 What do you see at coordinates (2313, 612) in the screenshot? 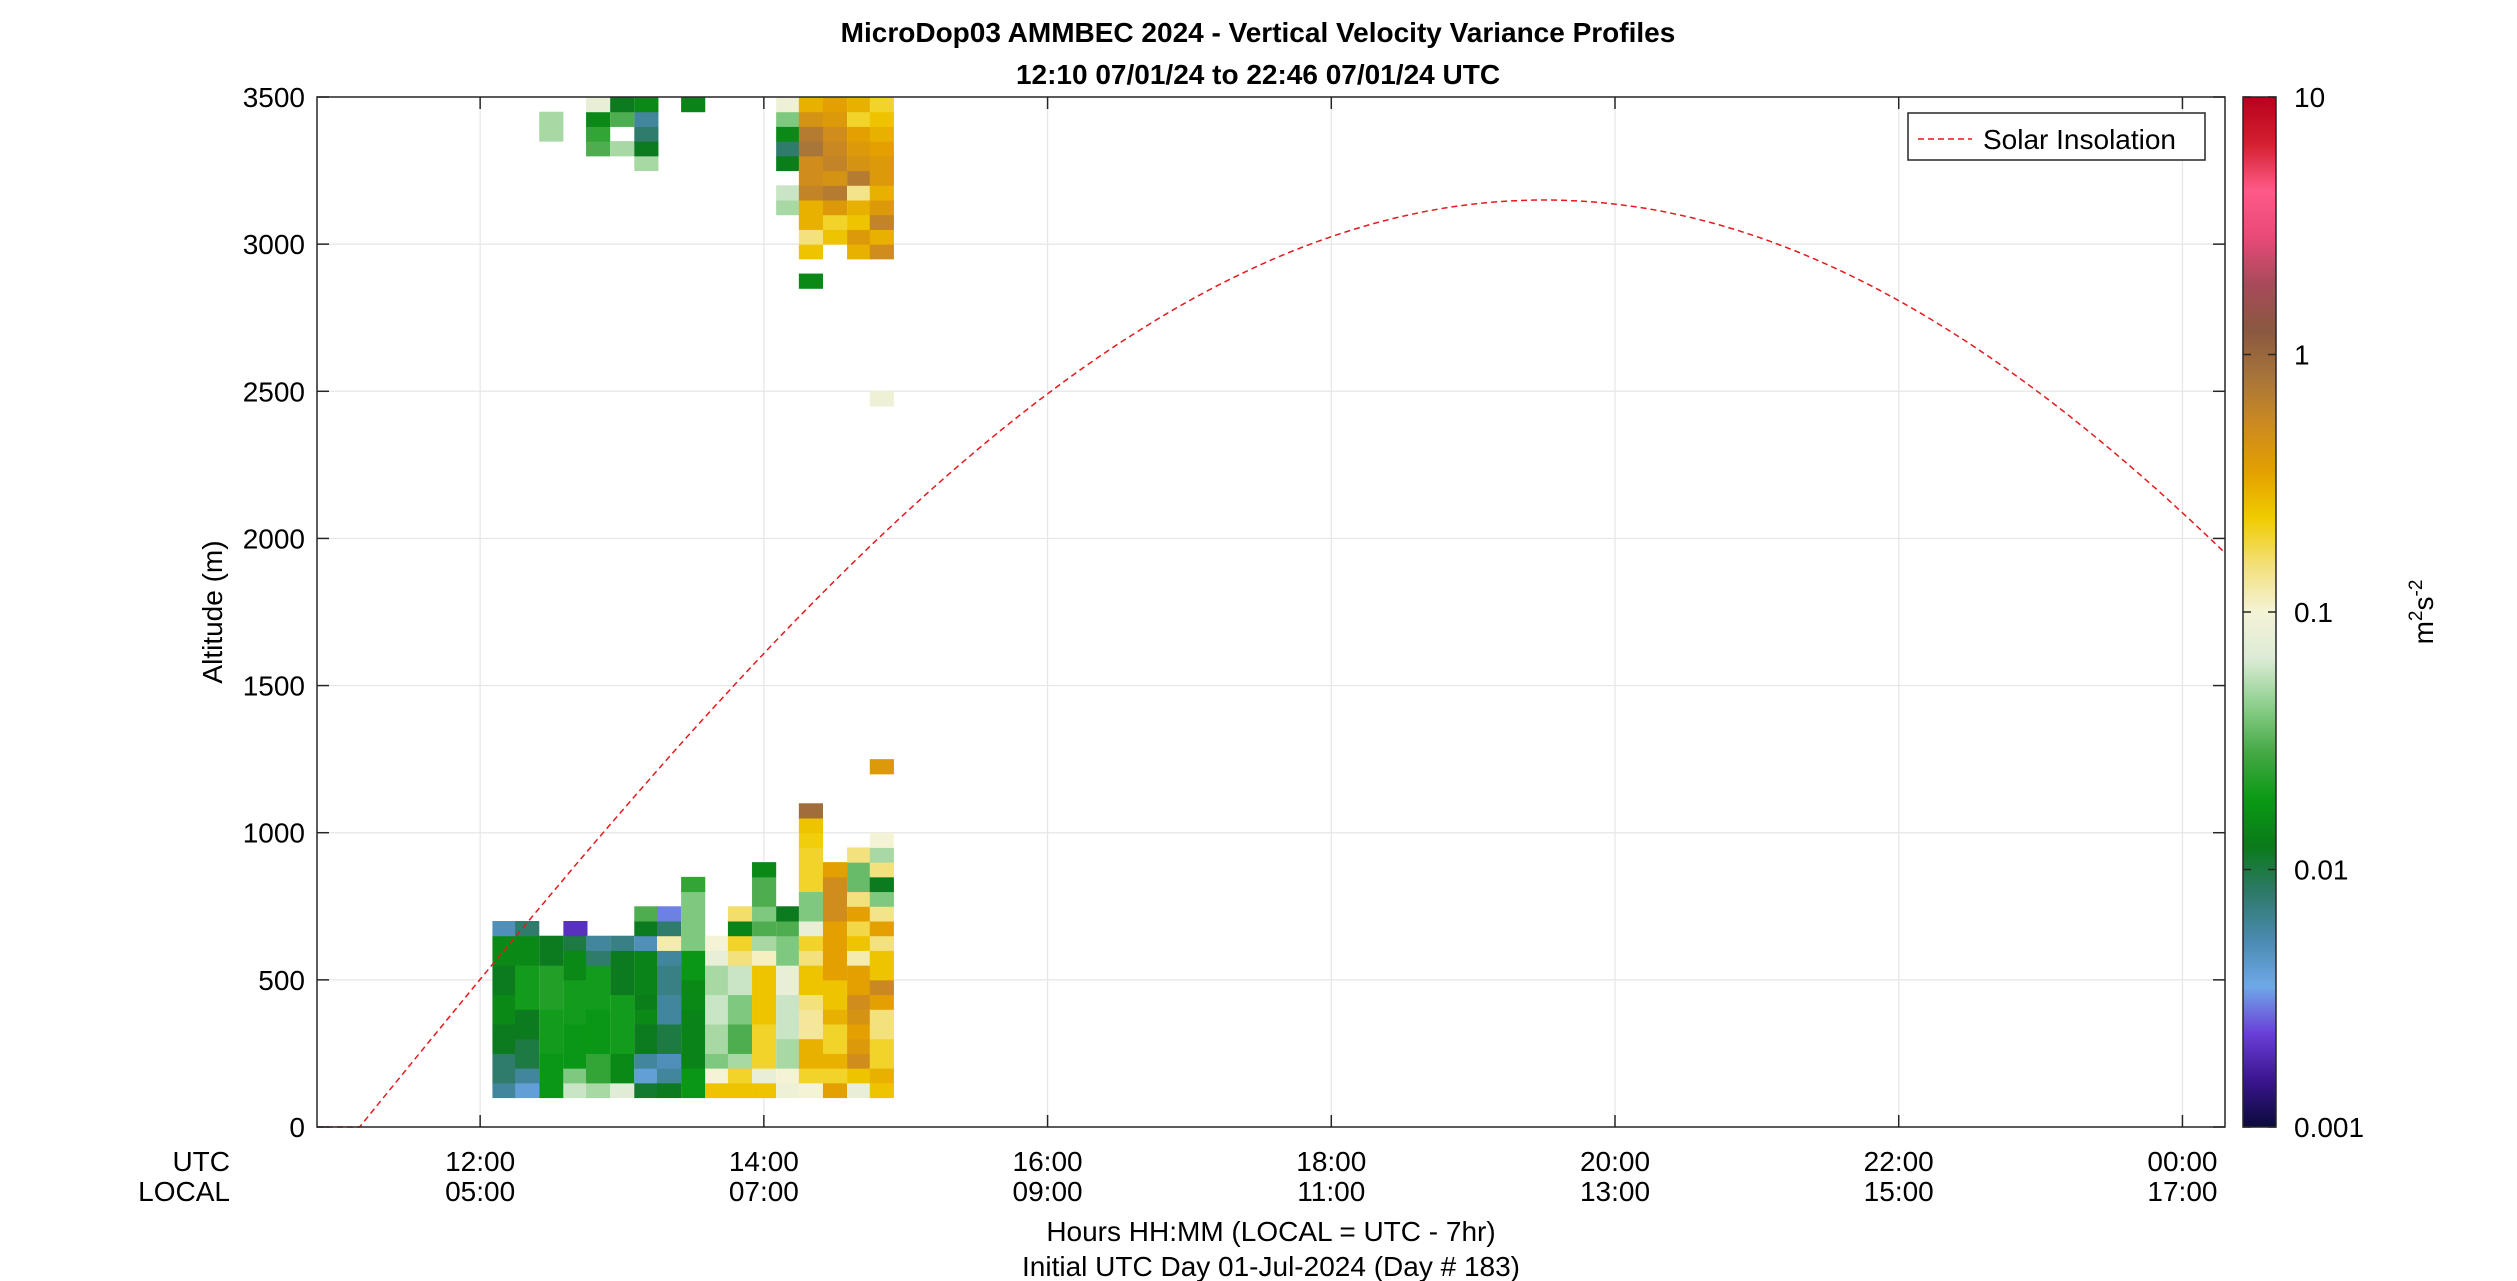
I see `colorbar-tick-label: 0.1` at bounding box center [2313, 612].